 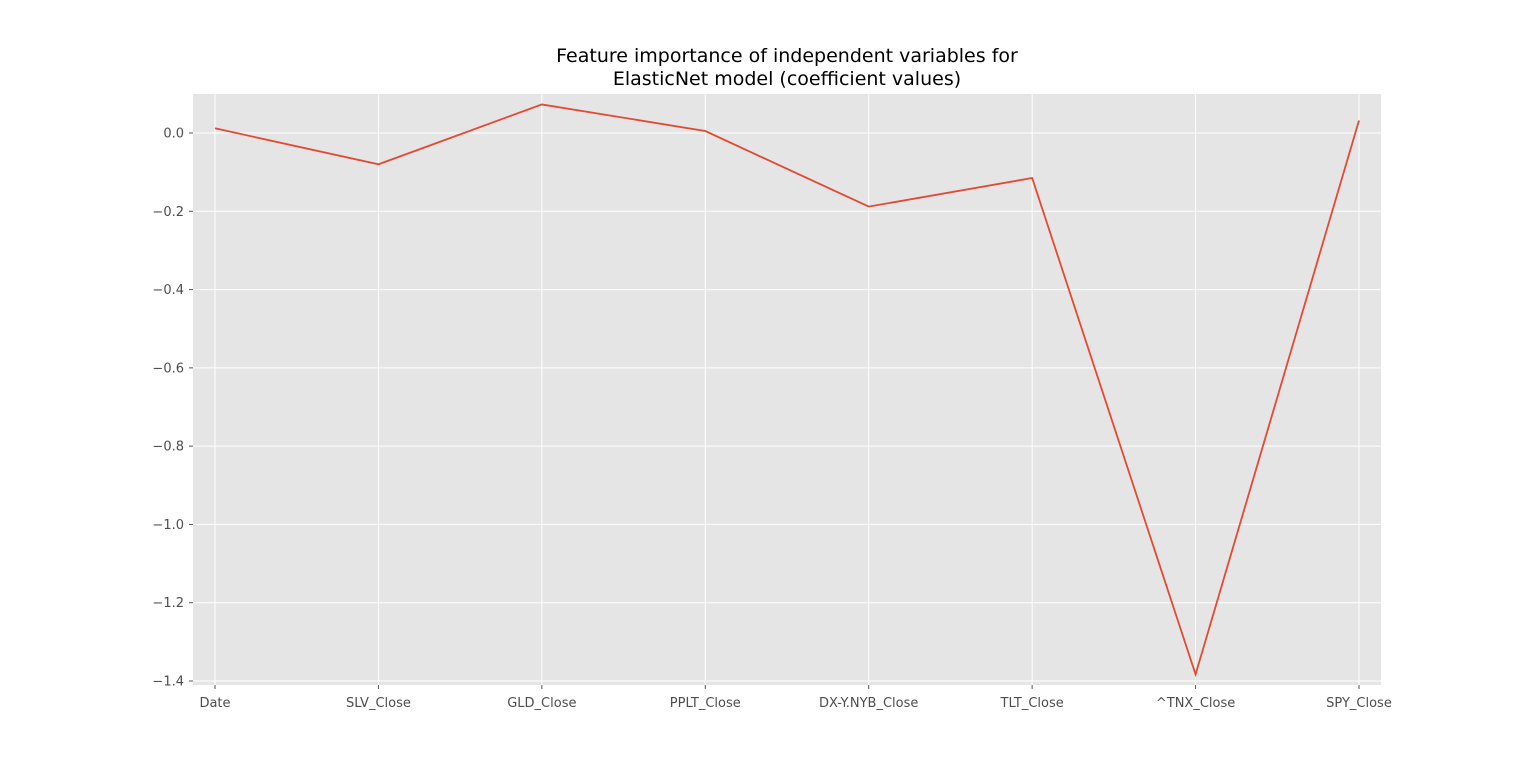 What do you see at coordinates (214, 703) in the screenshot?
I see `x-tick-label: Date` at bounding box center [214, 703].